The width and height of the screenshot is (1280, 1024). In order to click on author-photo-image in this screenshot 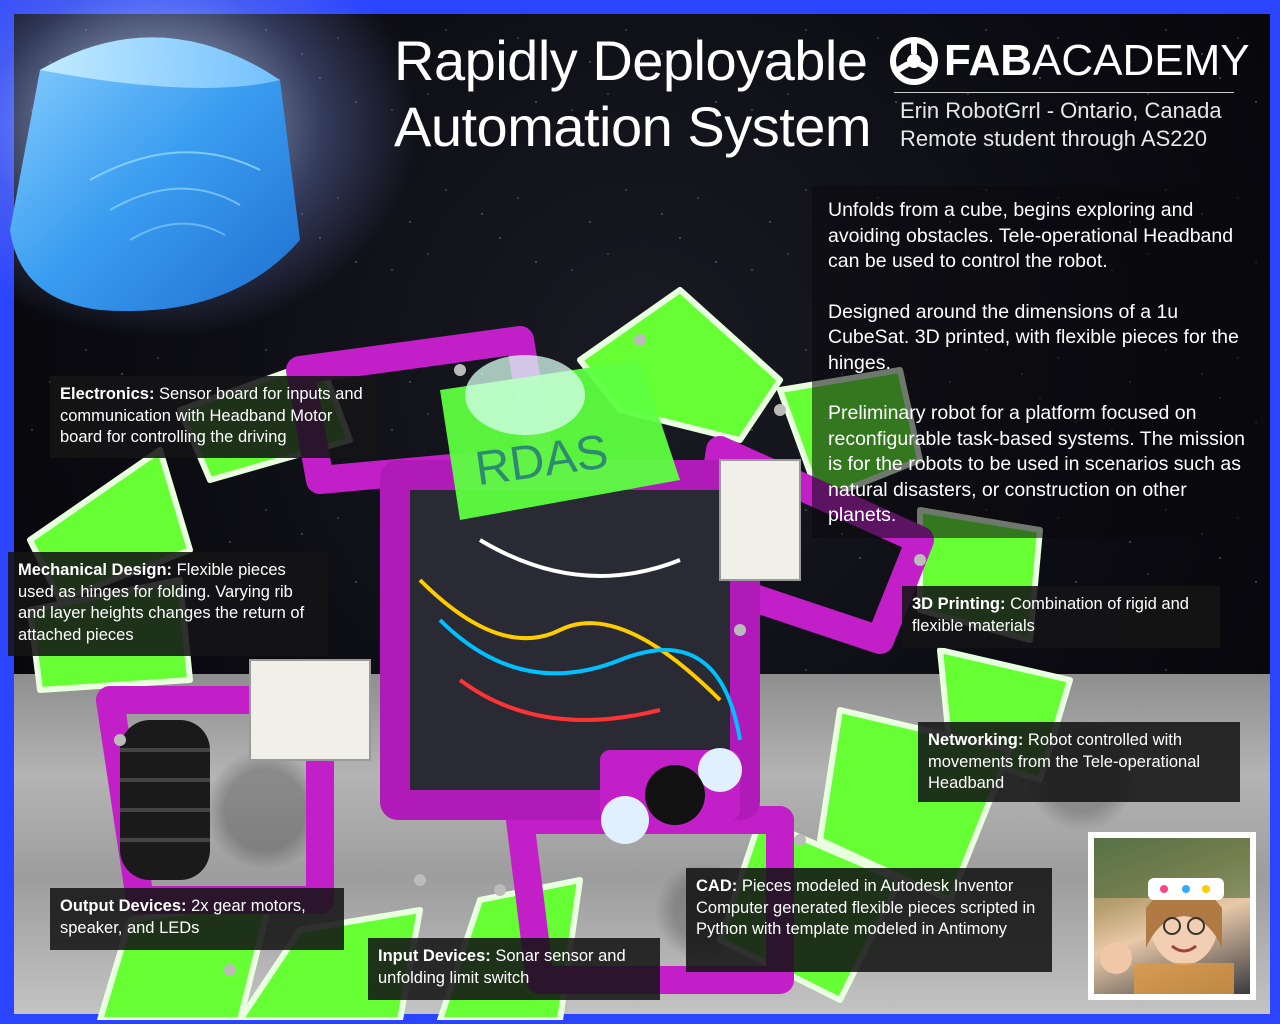, I will do `click(1172, 916)`.